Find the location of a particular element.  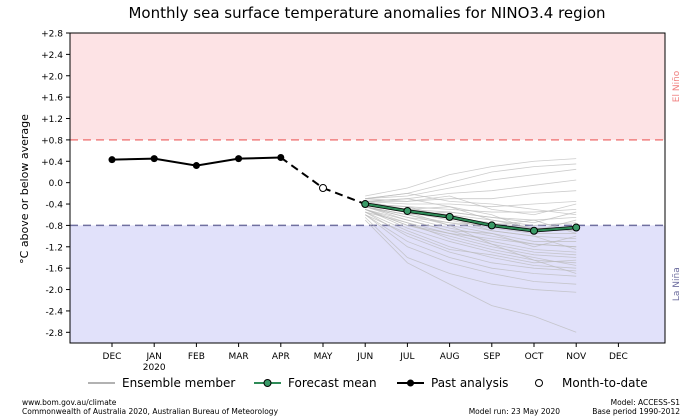

x-tick-label: OCT is located at coordinates (534, 357).